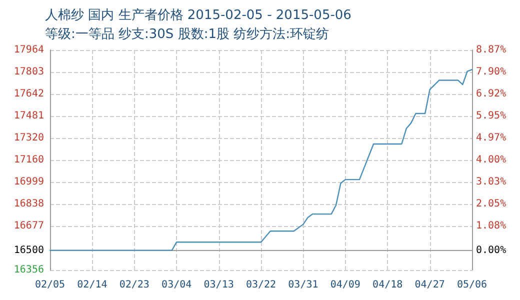  What do you see at coordinates (491, 138) in the screenshot?
I see `y2-tick-label: 4.97%` at bounding box center [491, 138].